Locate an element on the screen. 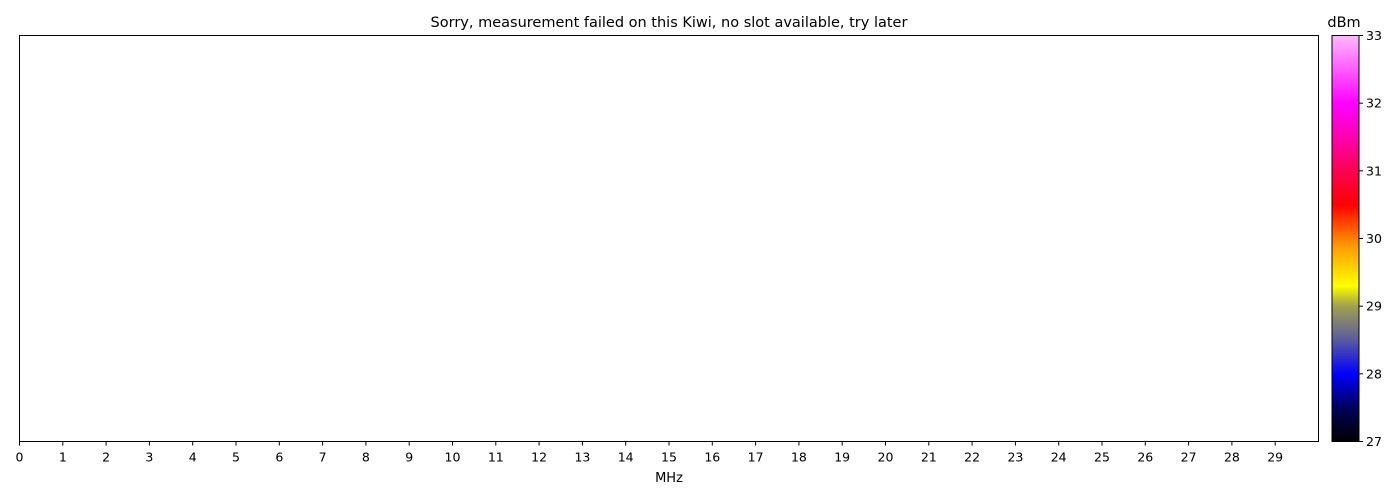 The width and height of the screenshot is (1400, 504). x-tick-label: 3 is located at coordinates (149, 457).